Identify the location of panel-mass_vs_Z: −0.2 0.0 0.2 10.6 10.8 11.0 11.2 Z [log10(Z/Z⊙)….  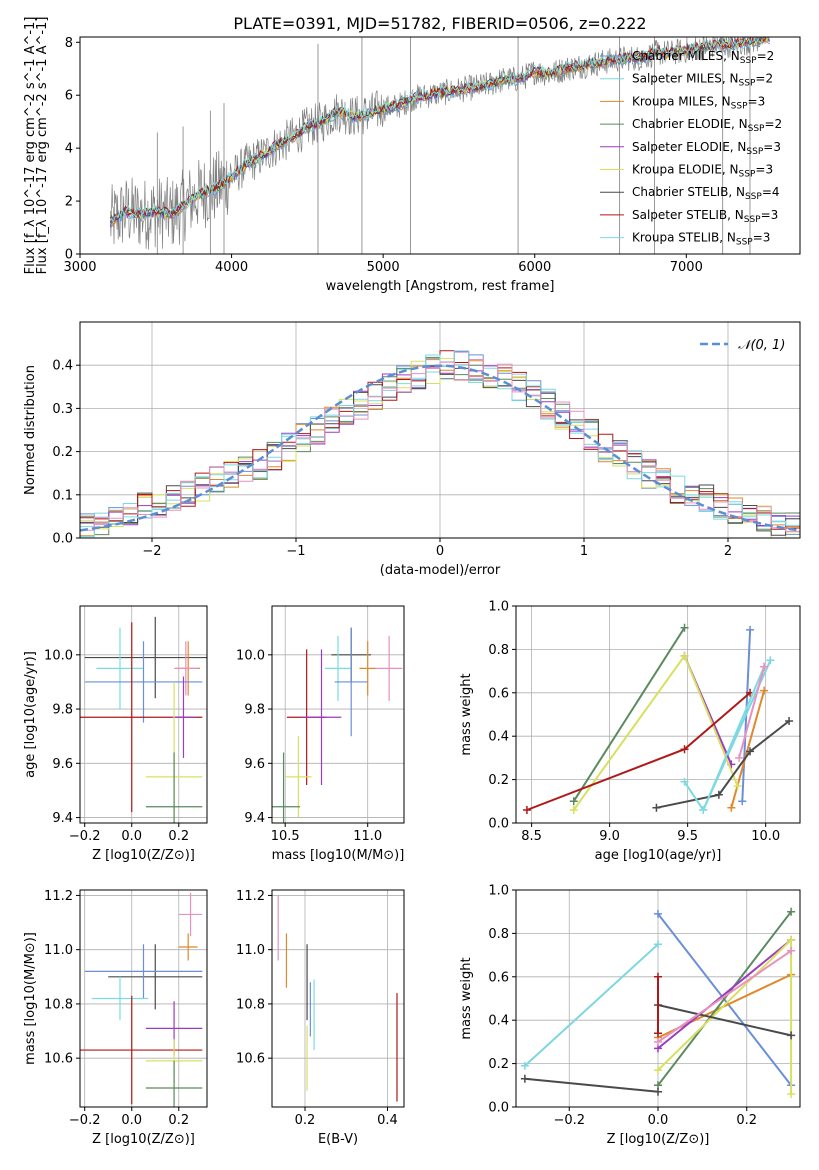
(115, 1018).